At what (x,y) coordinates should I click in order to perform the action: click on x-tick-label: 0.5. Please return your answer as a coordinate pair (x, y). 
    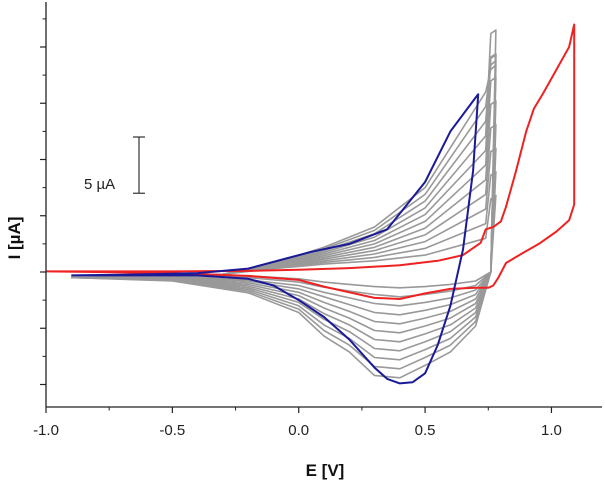
    Looking at the image, I should click on (425, 430).